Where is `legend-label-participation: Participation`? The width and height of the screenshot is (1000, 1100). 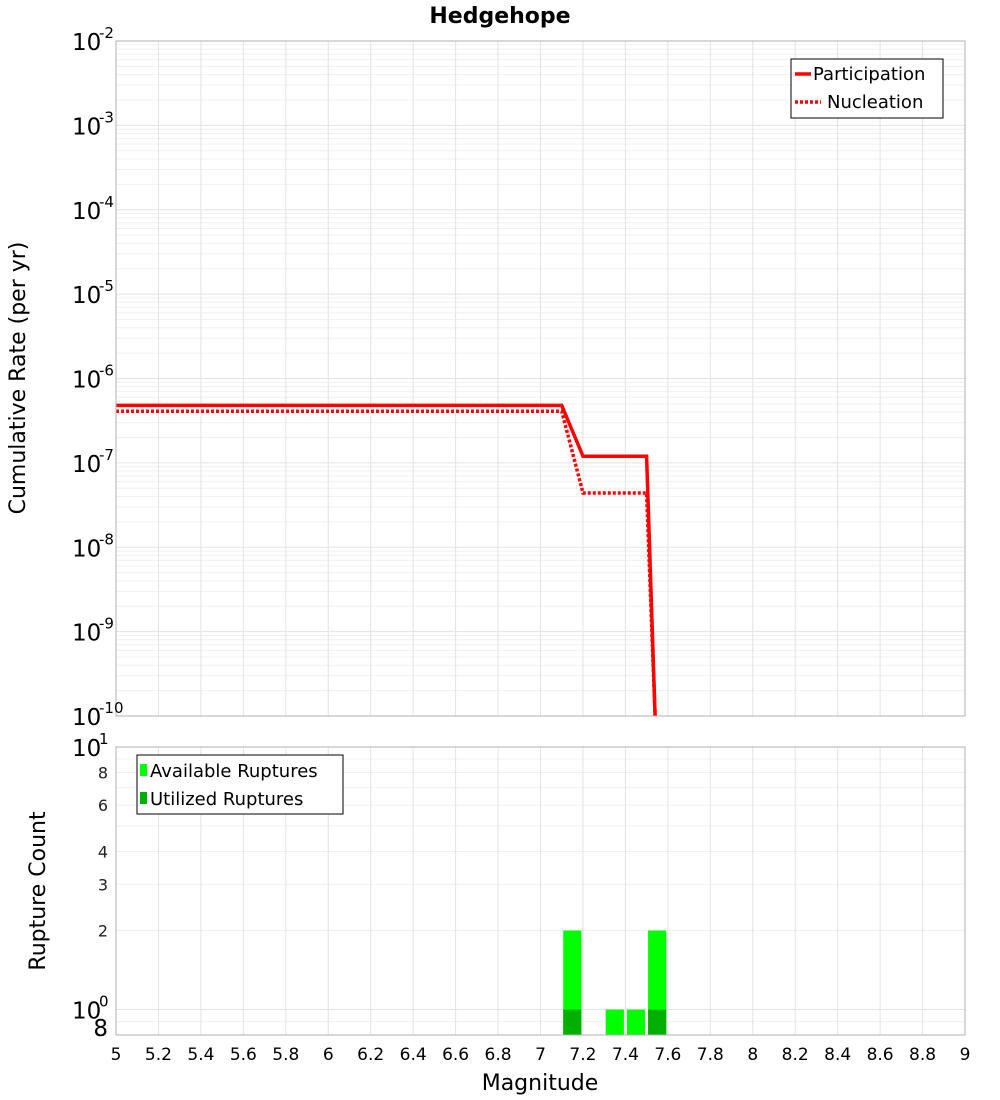
legend-label-participation: Participation is located at coordinates (869, 74).